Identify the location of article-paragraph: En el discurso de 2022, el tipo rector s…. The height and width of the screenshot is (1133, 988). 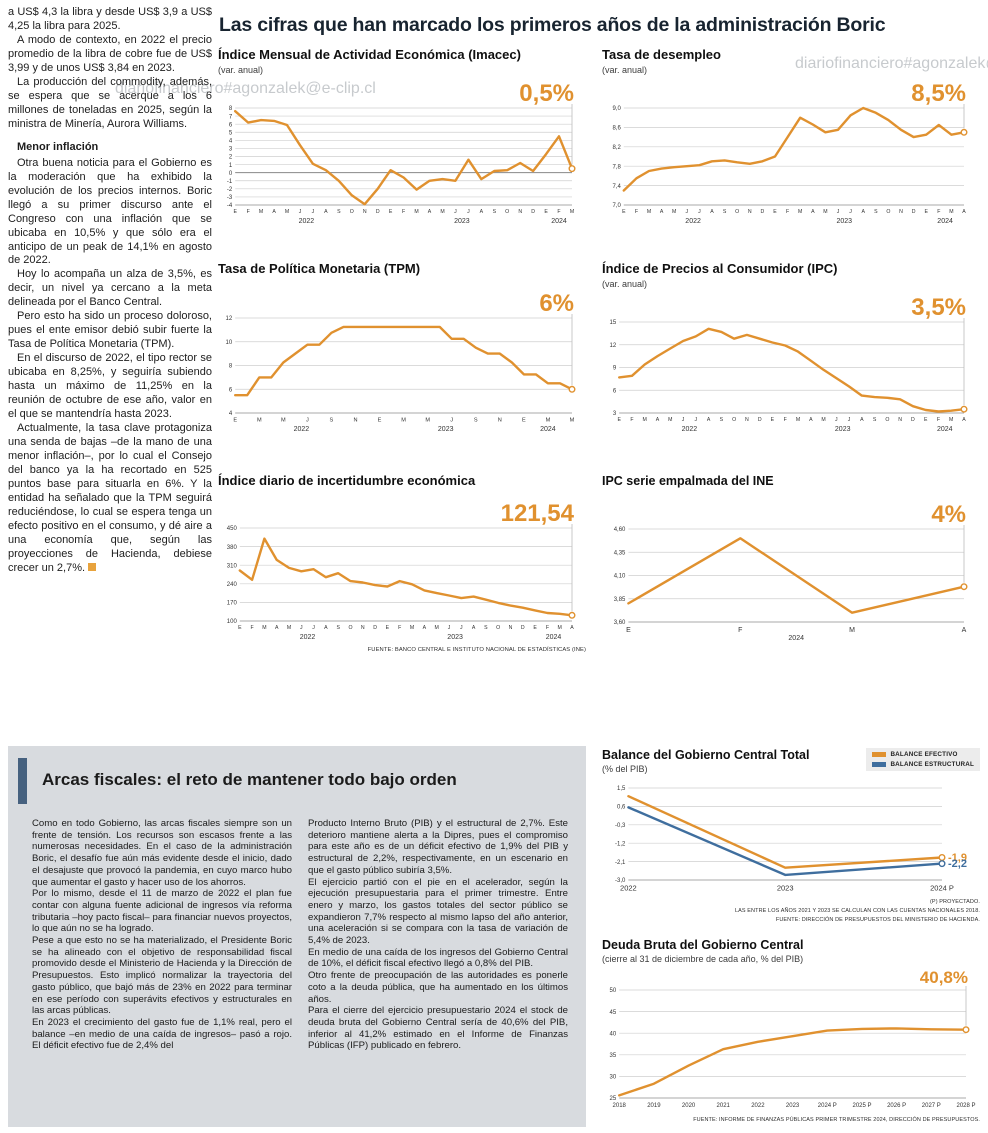
(110, 386).